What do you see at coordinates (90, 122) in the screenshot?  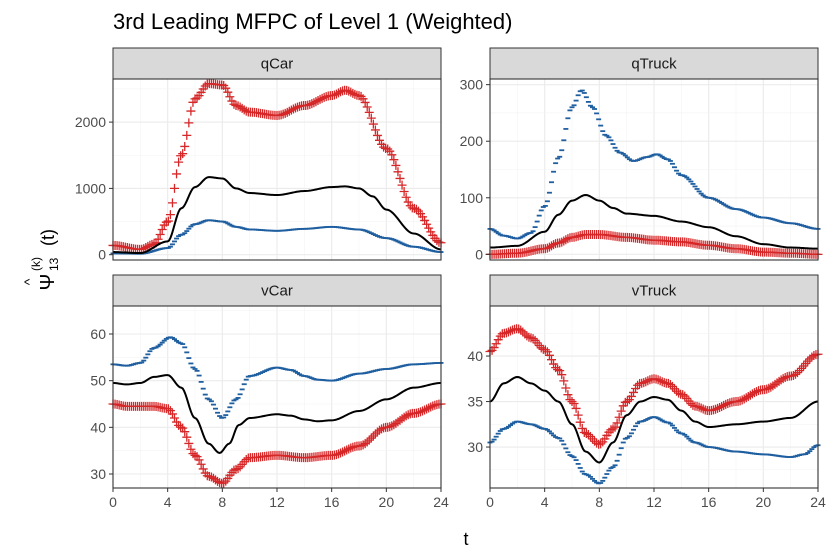 I see `y-tick-label: 2000` at bounding box center [90, 122].